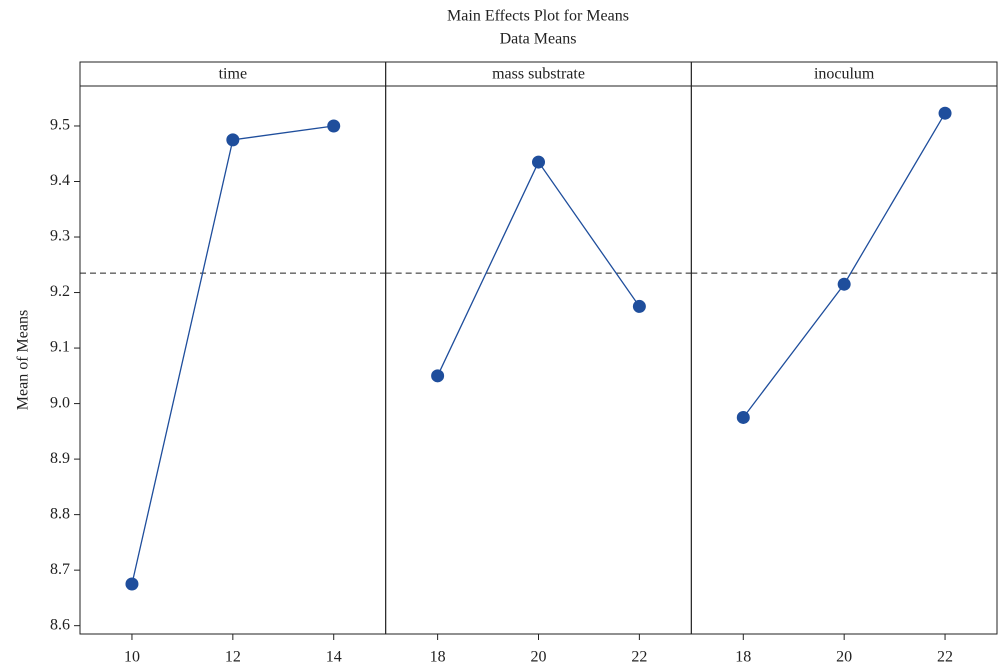  I want to click on x-tick-label: 14, so click(334, 657).